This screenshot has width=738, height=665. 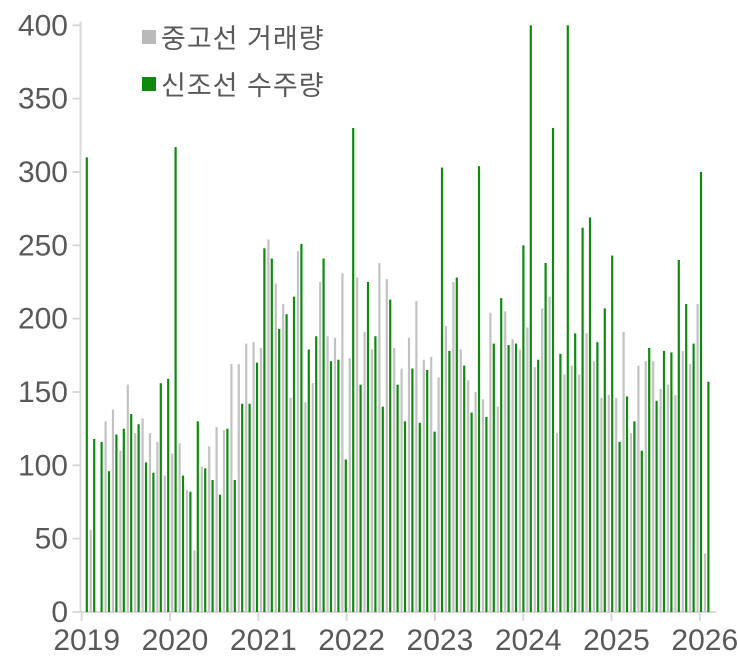 I want to click on x-tick-label: 2019, so click(x=86, y=640).